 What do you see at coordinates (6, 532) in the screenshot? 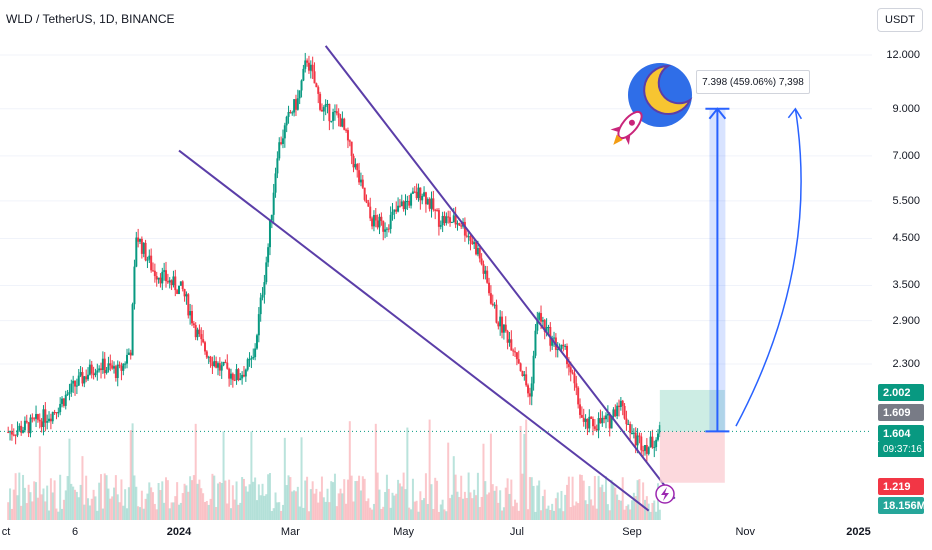
I see `x-tick-label: ct` at bounding box center [6, 532].